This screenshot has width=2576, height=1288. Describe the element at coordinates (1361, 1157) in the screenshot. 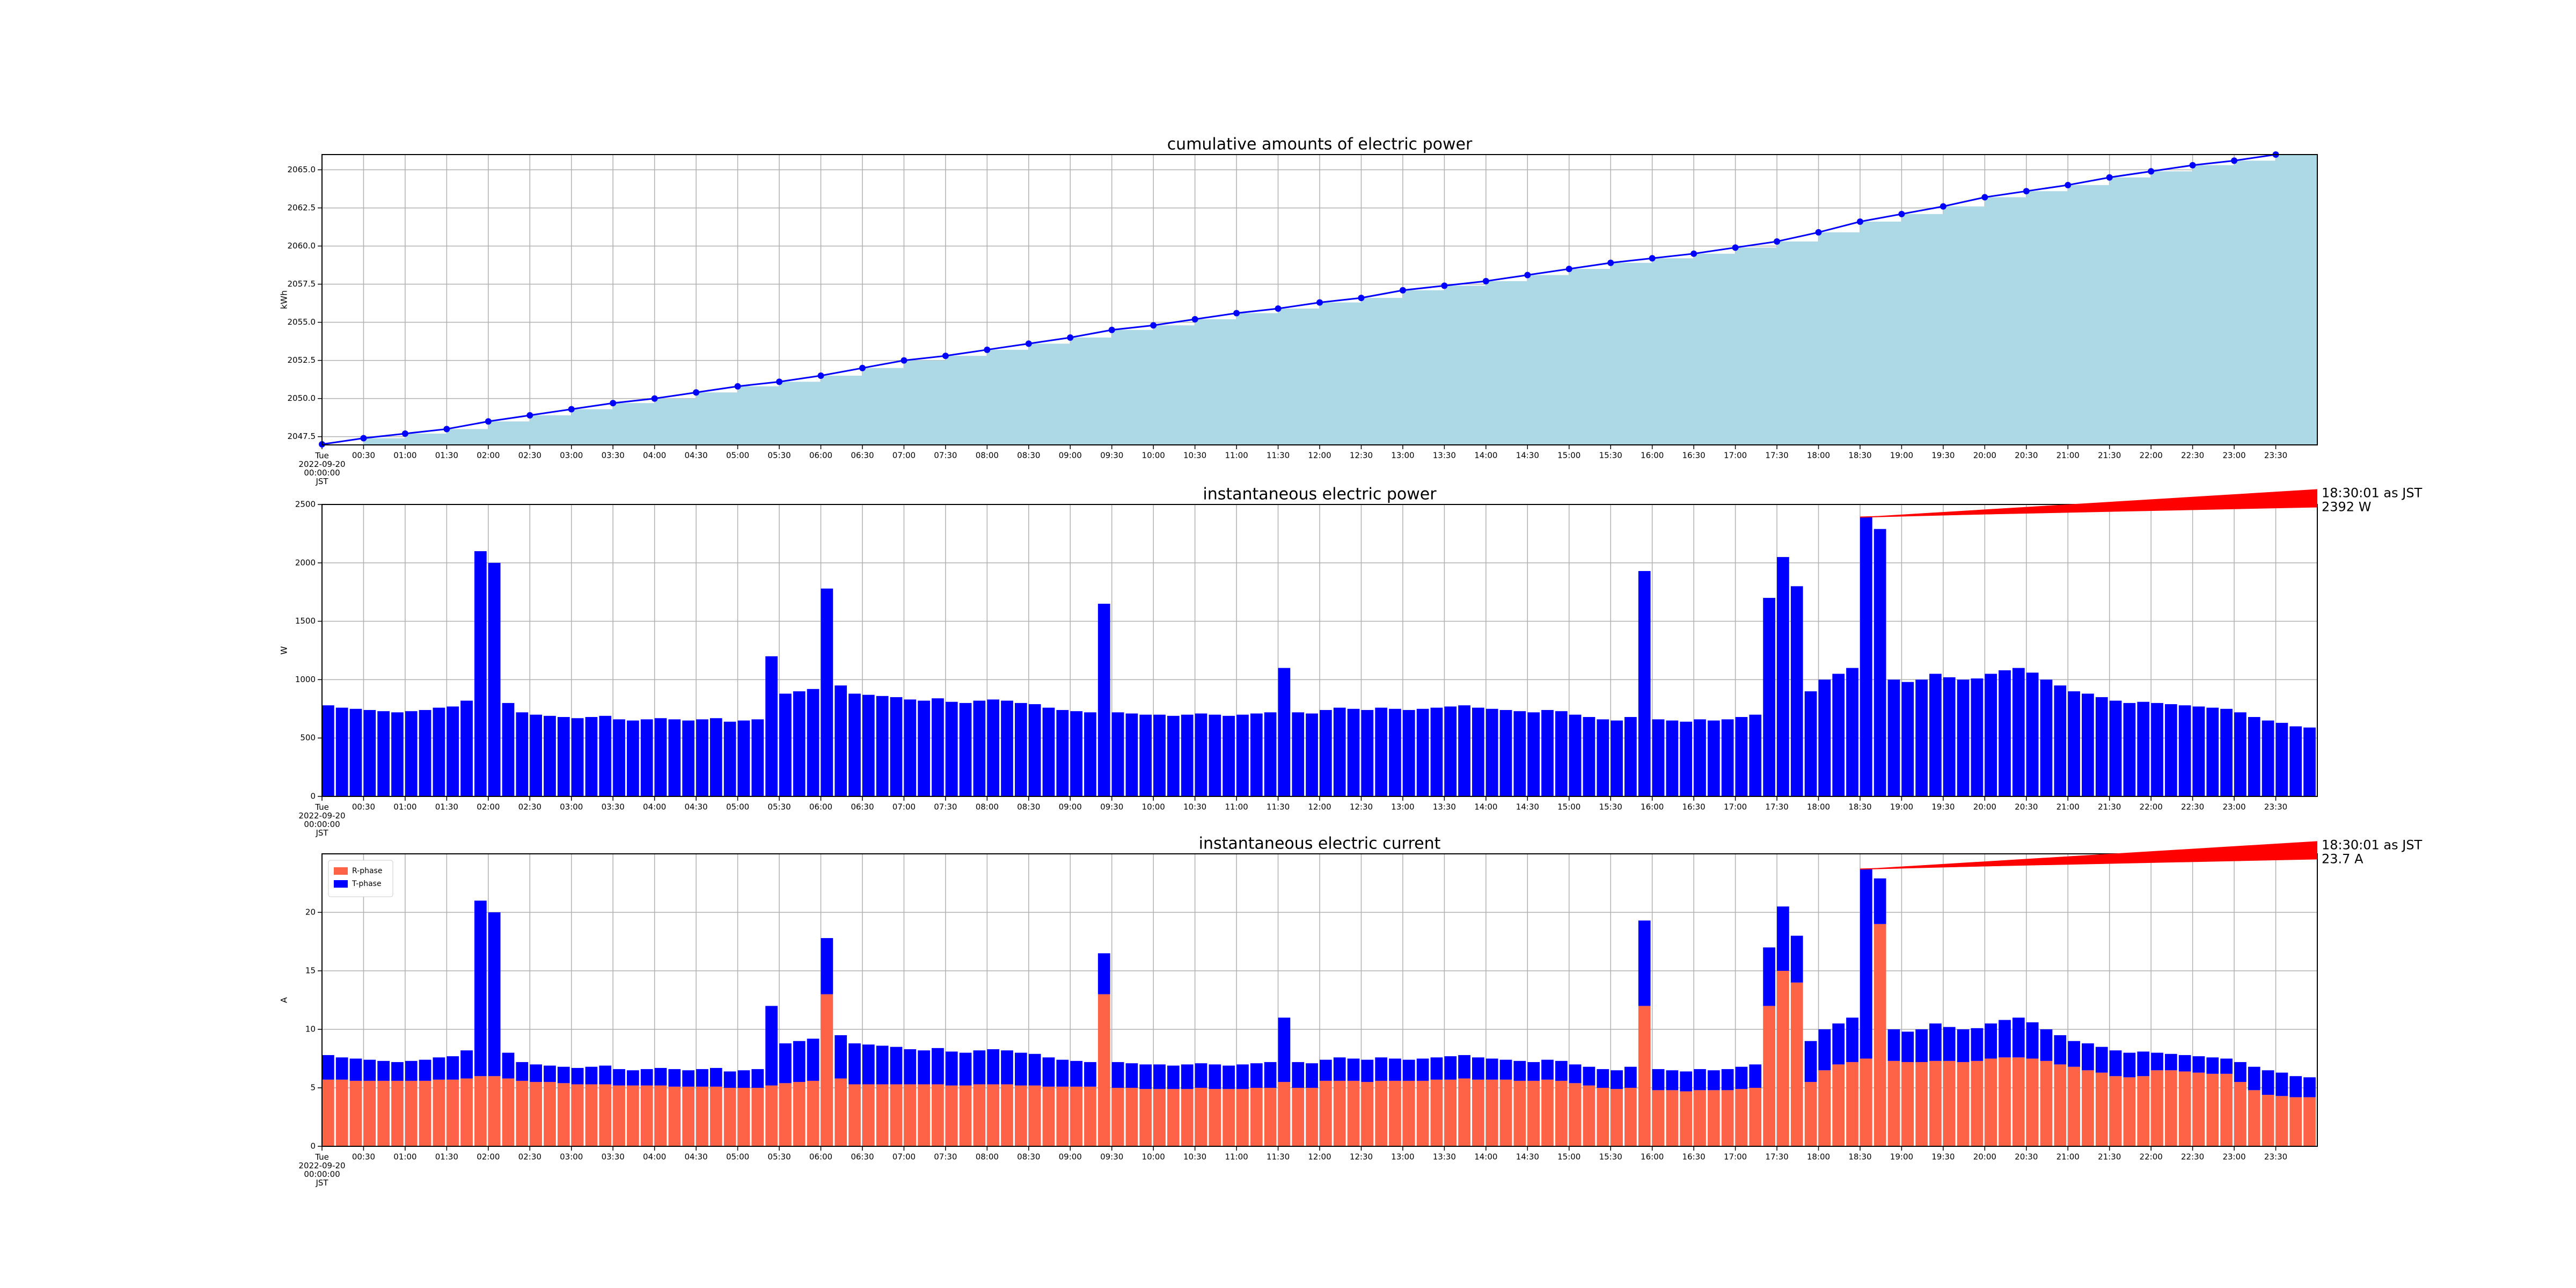

I see `x-tick-label: 12:30` at that location.